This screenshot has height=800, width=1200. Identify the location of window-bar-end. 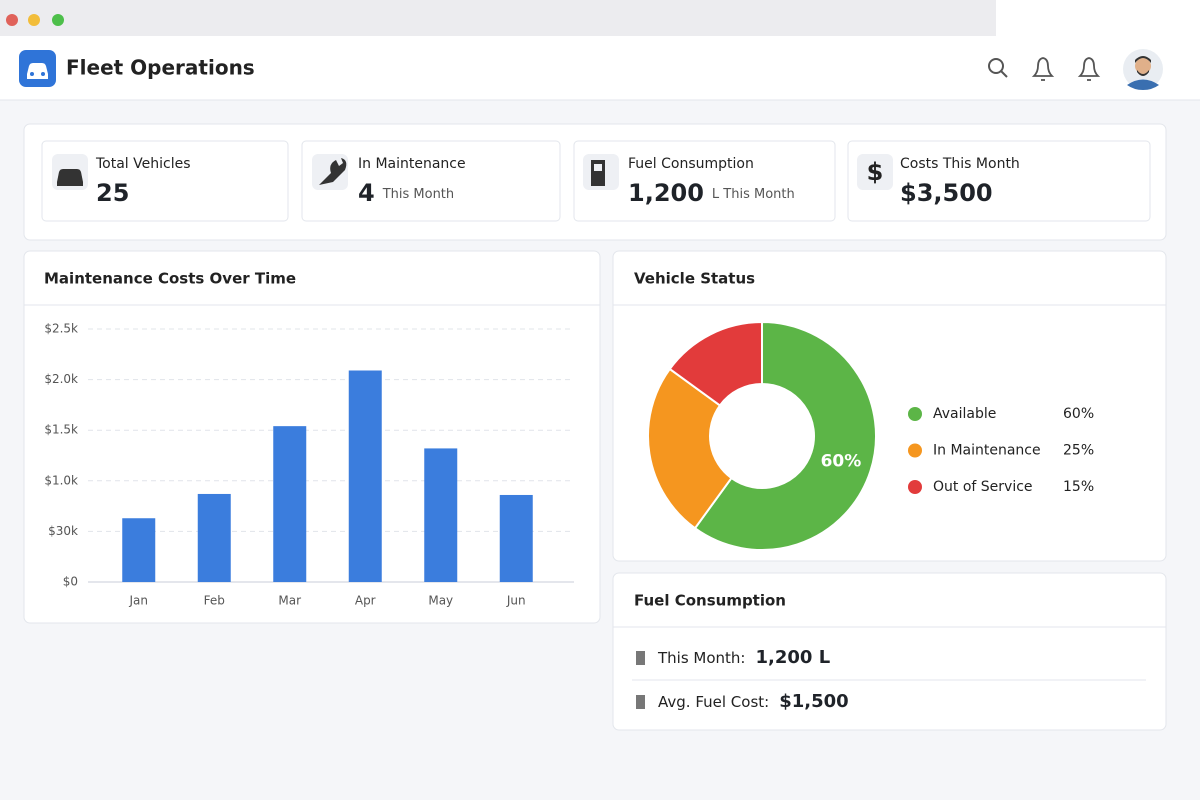
(1098, 18).